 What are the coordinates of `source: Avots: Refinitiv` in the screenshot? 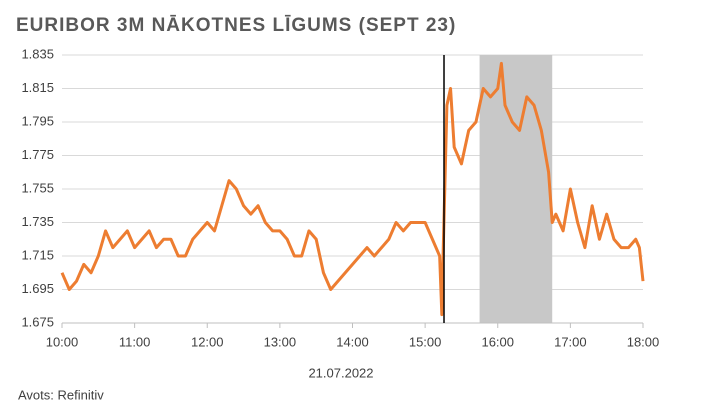 It's located at (61, 394).